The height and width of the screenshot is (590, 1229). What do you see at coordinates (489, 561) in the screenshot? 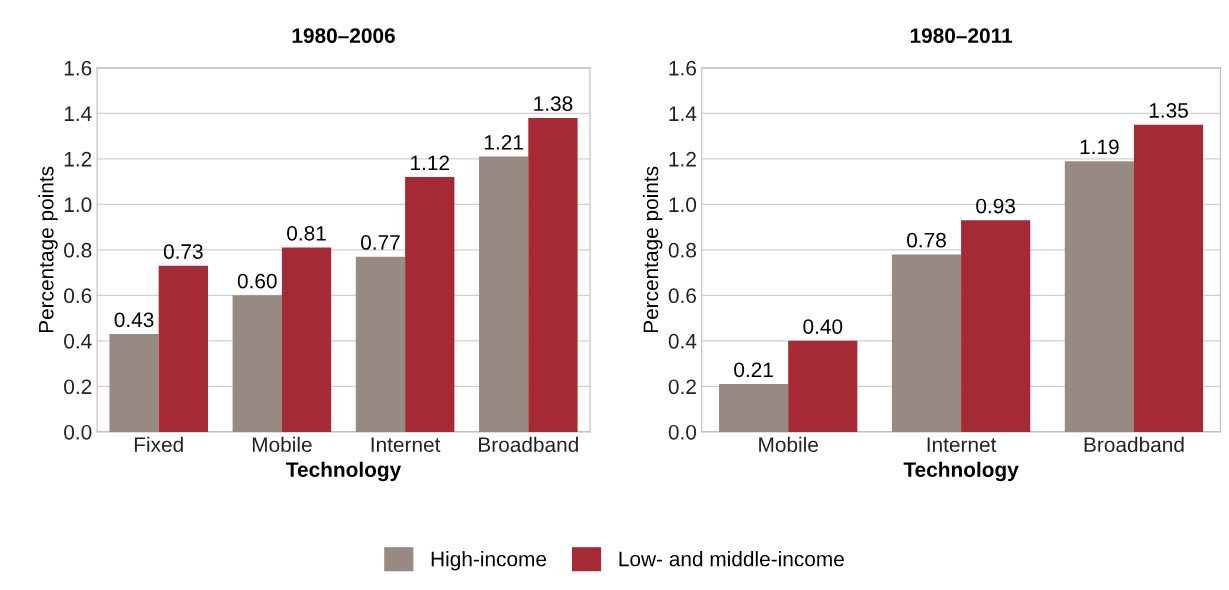
I see `legend-label: High-income` at bounding box center [489, 561].